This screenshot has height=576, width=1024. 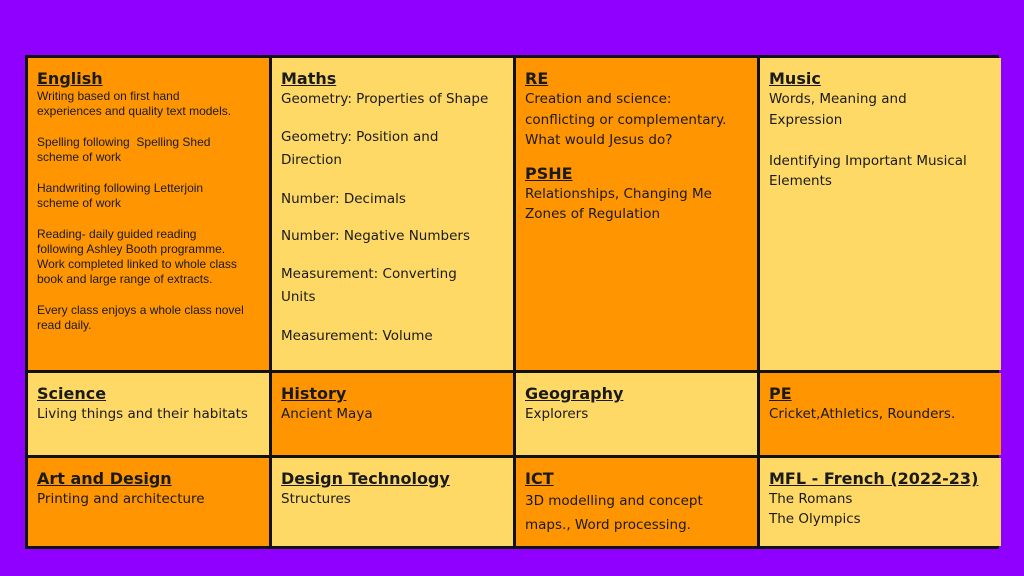 I want to click on design-technology-cell: Design Technology Structures, so click(x=392, y=502).